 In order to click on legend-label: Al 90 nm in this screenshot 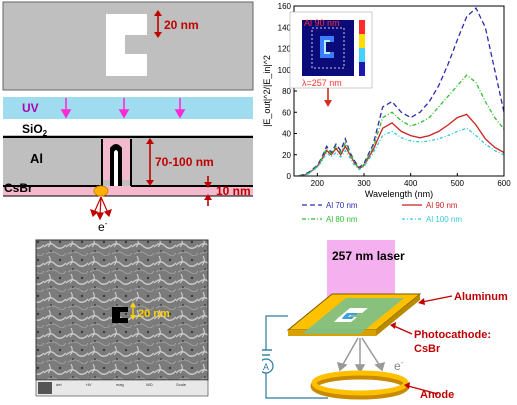, I will do `click(442, 205)`.